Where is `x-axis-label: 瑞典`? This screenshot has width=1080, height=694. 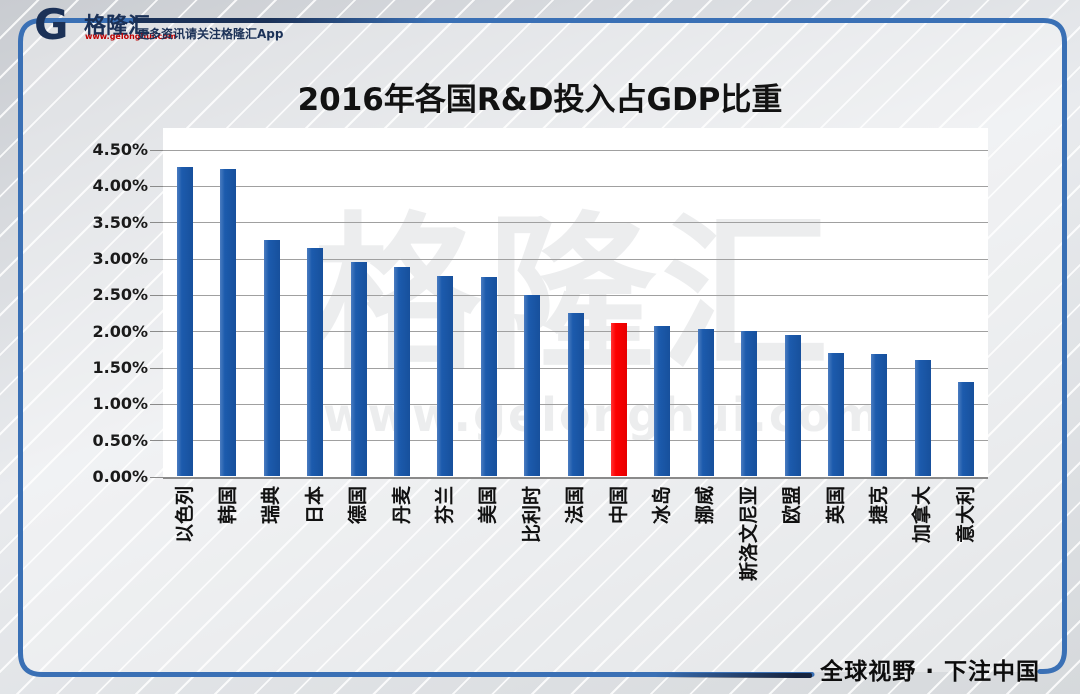 x-axis-label: 瑞典 is located at coordinates (271, 546).